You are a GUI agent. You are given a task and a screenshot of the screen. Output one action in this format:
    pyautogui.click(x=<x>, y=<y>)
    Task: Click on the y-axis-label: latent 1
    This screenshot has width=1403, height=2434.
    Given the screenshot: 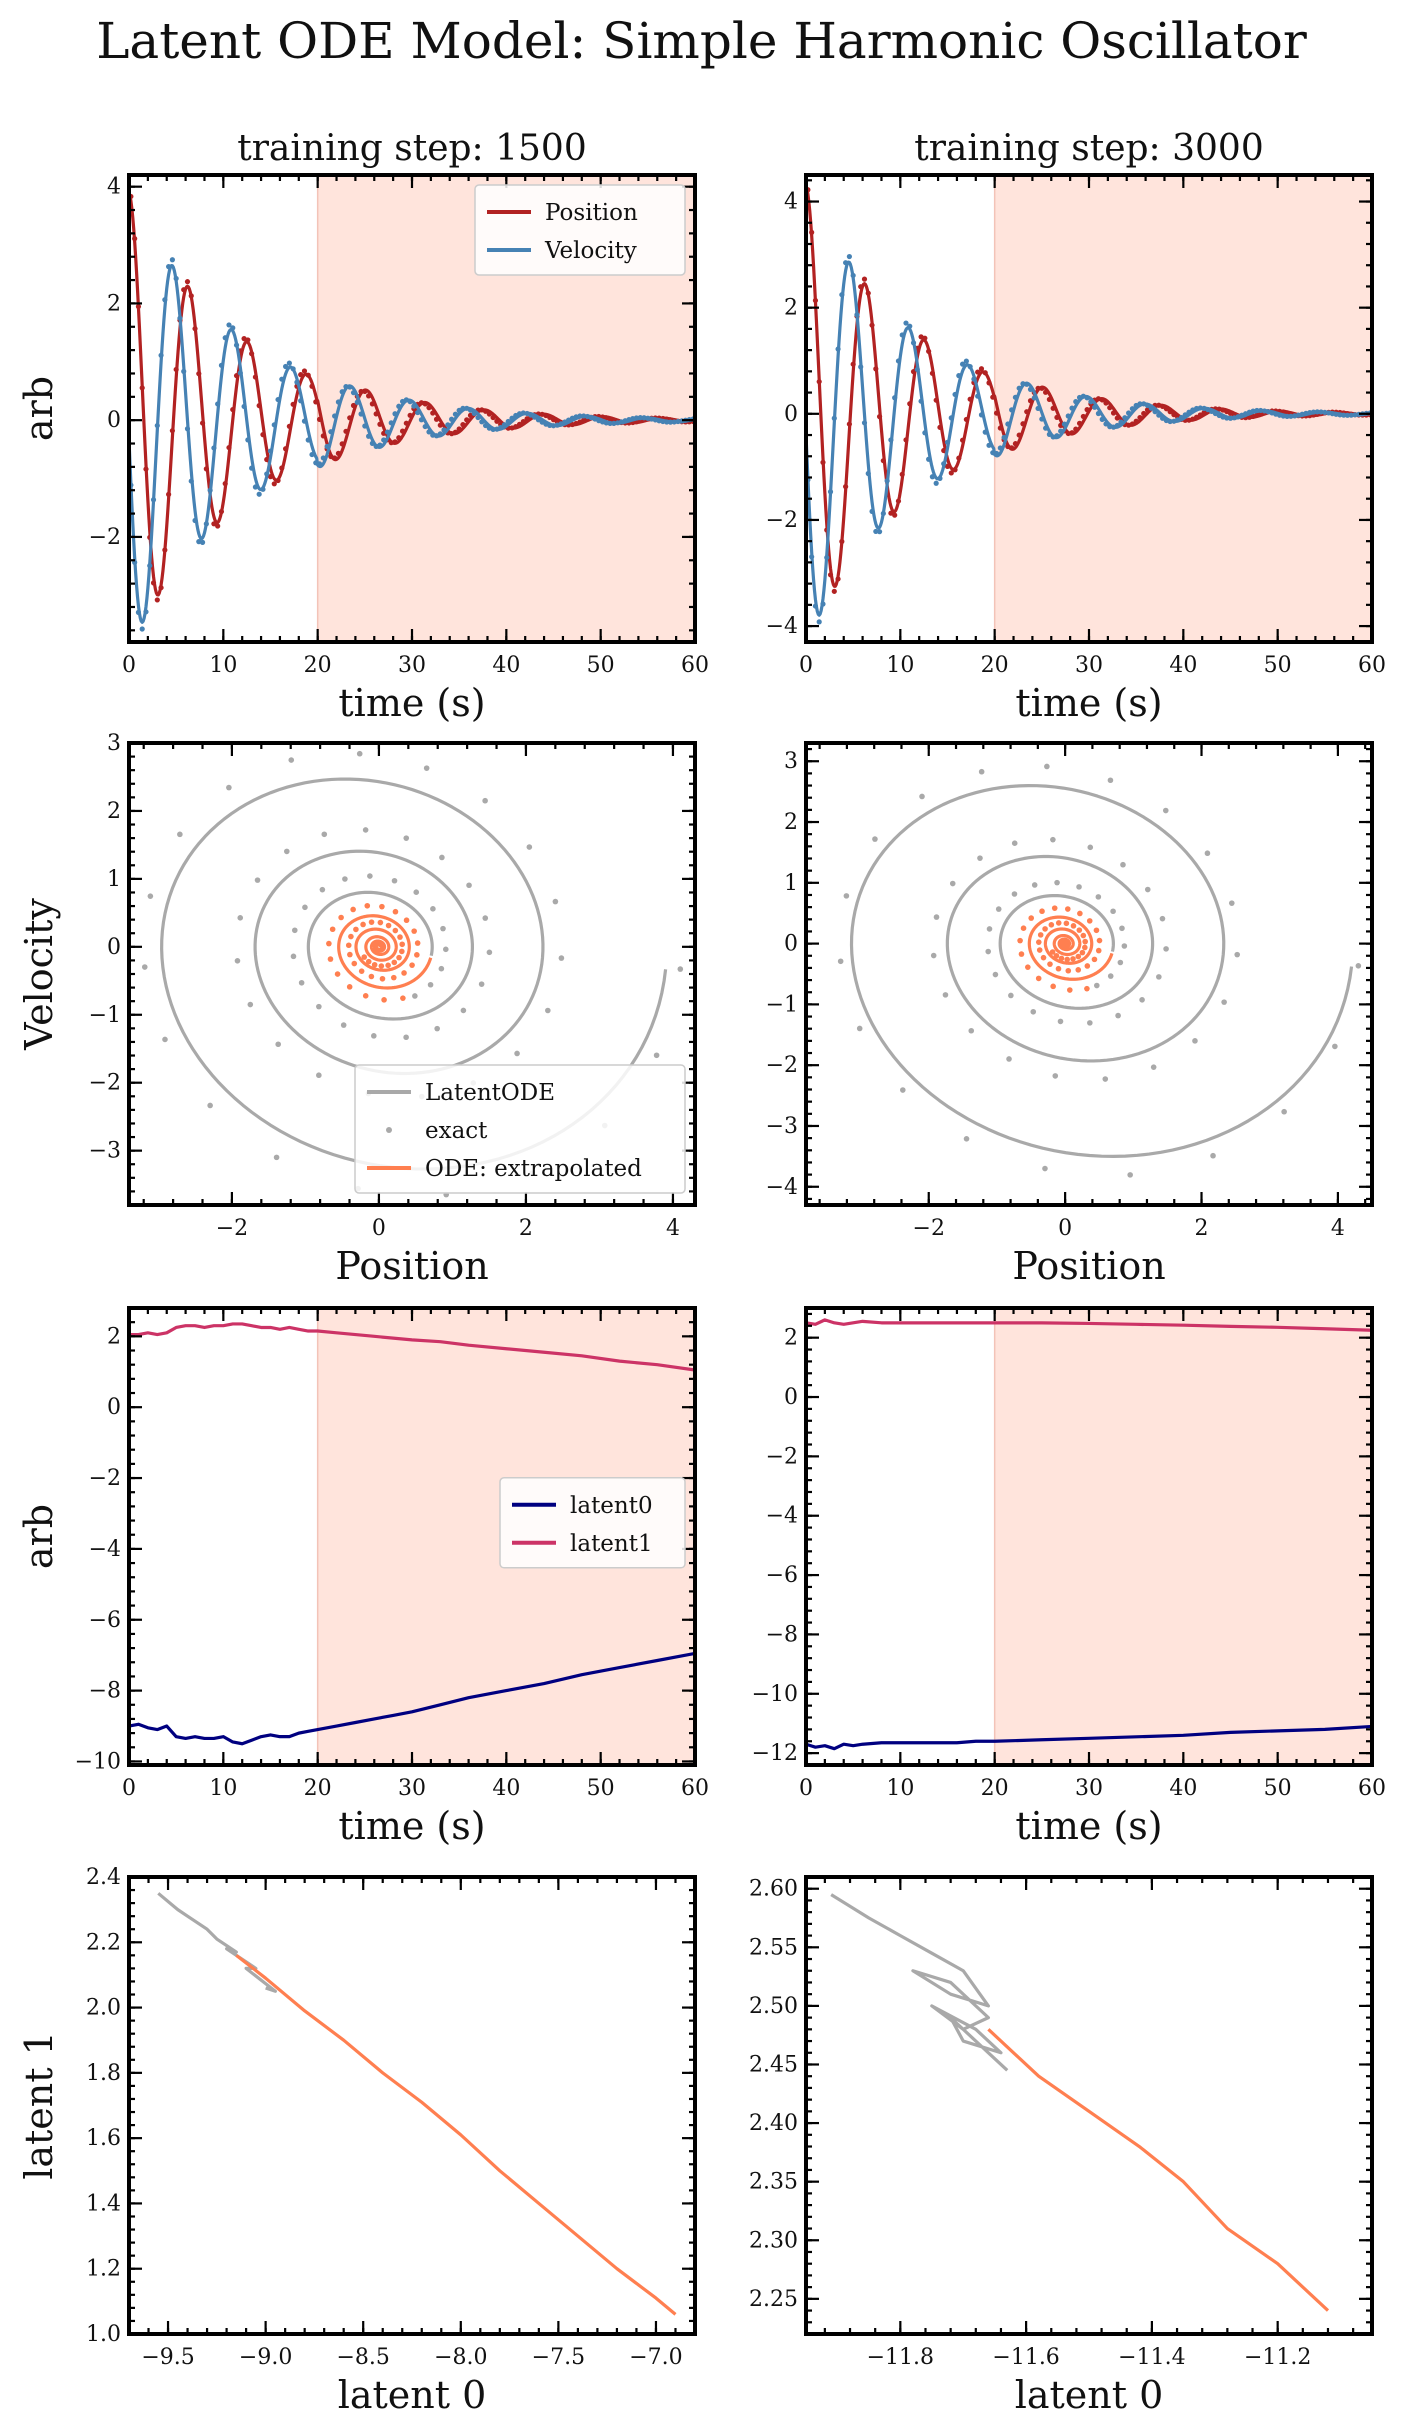 What is the action you would take?
    pyautogui.click(x=39, y=2105)
    